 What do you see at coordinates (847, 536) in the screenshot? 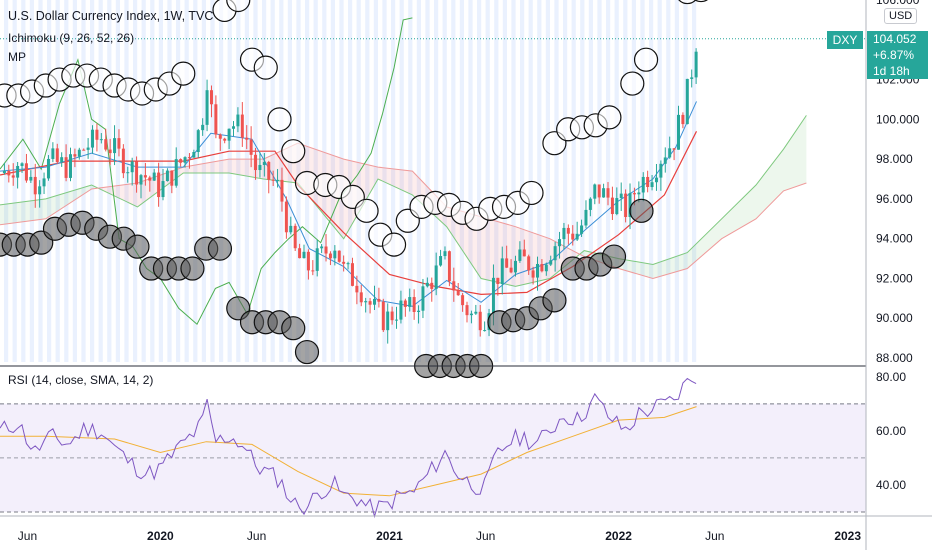
I see `time-tick-label: 2023` at bounding box center [847, 536].